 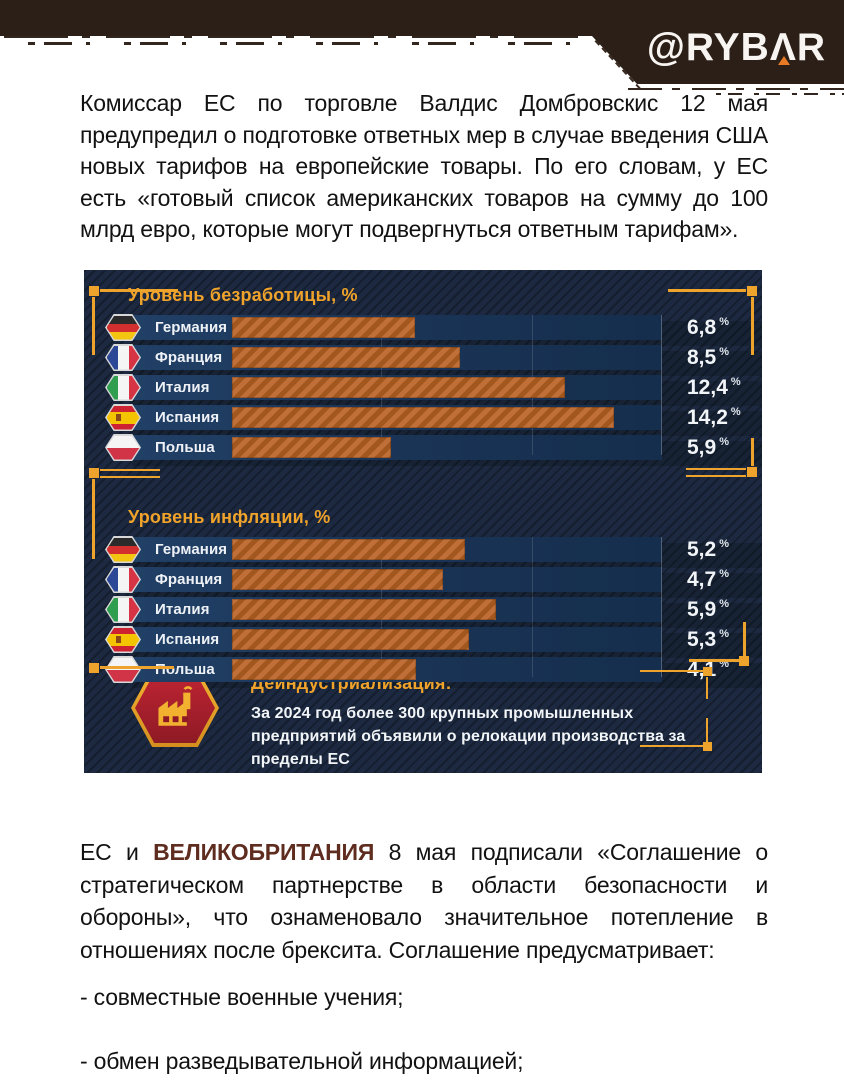 I want to click on chart-row: Польша 4,1%, so click(x=423, y=672).